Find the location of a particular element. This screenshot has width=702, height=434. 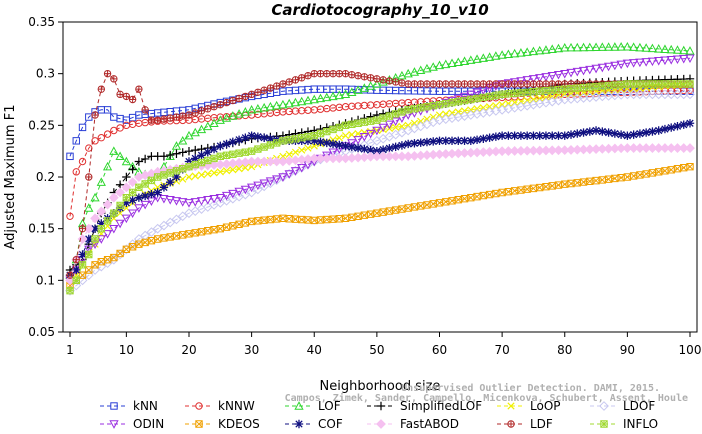

legend-item: SimplifiedLOF is located at coordinates (424, 406).